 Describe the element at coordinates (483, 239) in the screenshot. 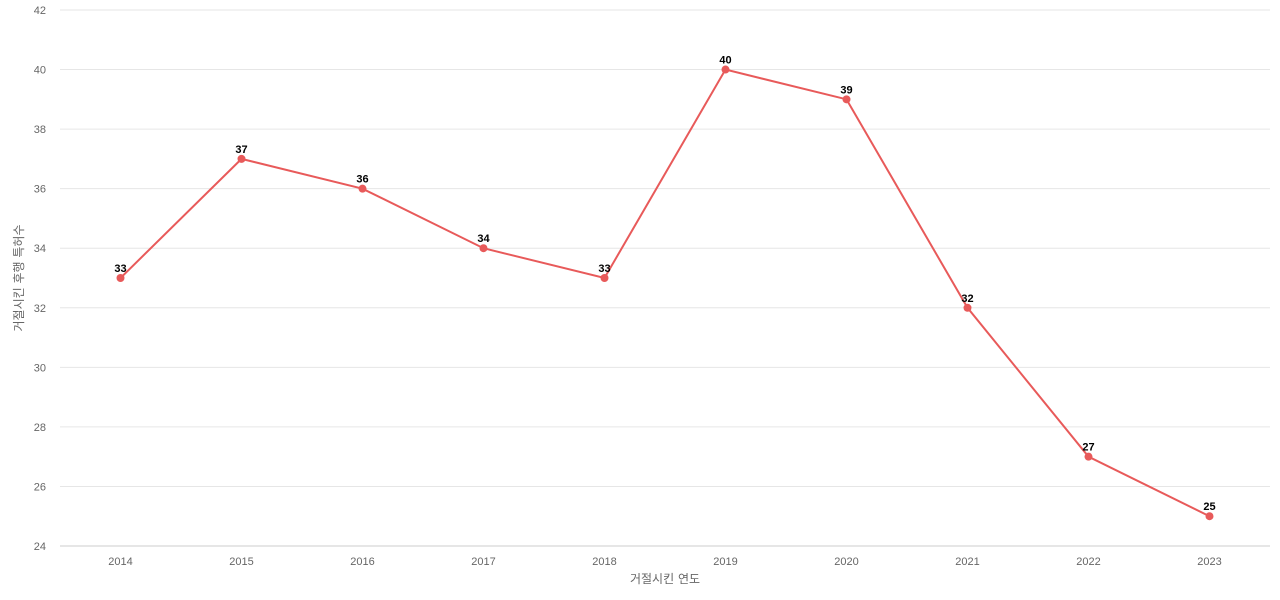

I see `data-label: 34` at that location.